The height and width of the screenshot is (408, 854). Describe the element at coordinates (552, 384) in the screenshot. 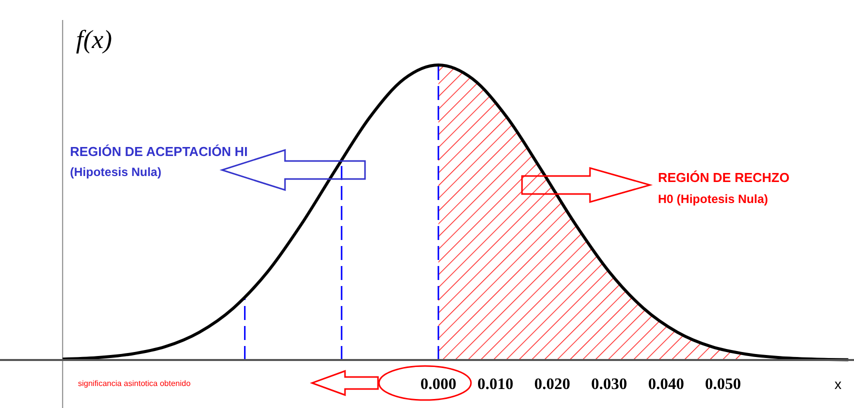

I see `x-tick-label: 0.020` at that location.